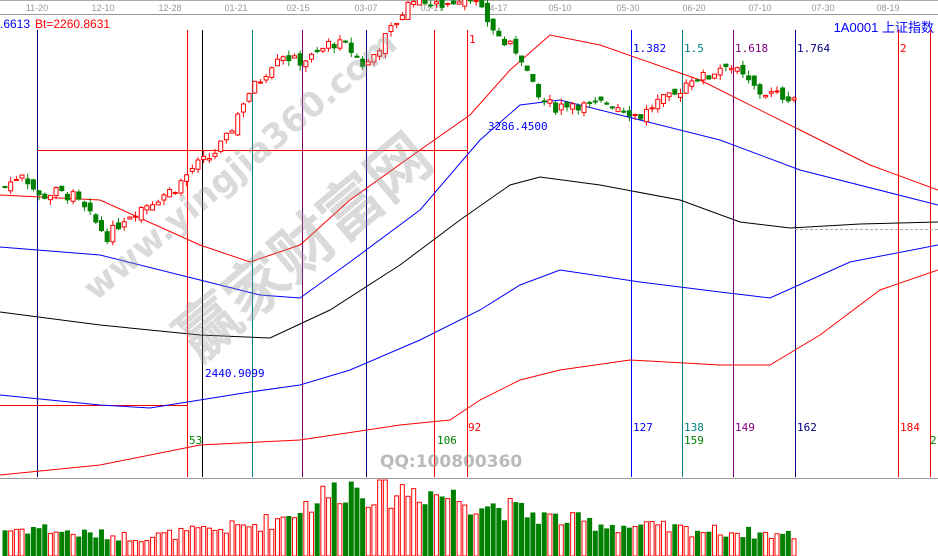 This screenshot has height=556, width=938. I want to click on x-tick-label: 11-20, so click(37, 8).